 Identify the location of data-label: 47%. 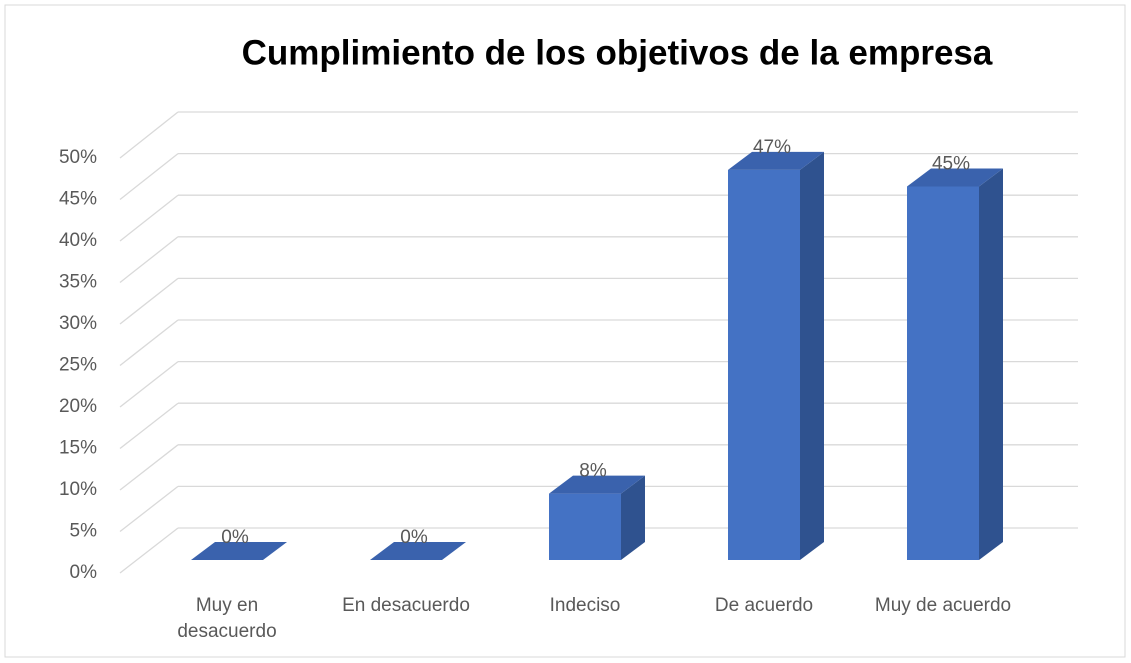
(772, 147).